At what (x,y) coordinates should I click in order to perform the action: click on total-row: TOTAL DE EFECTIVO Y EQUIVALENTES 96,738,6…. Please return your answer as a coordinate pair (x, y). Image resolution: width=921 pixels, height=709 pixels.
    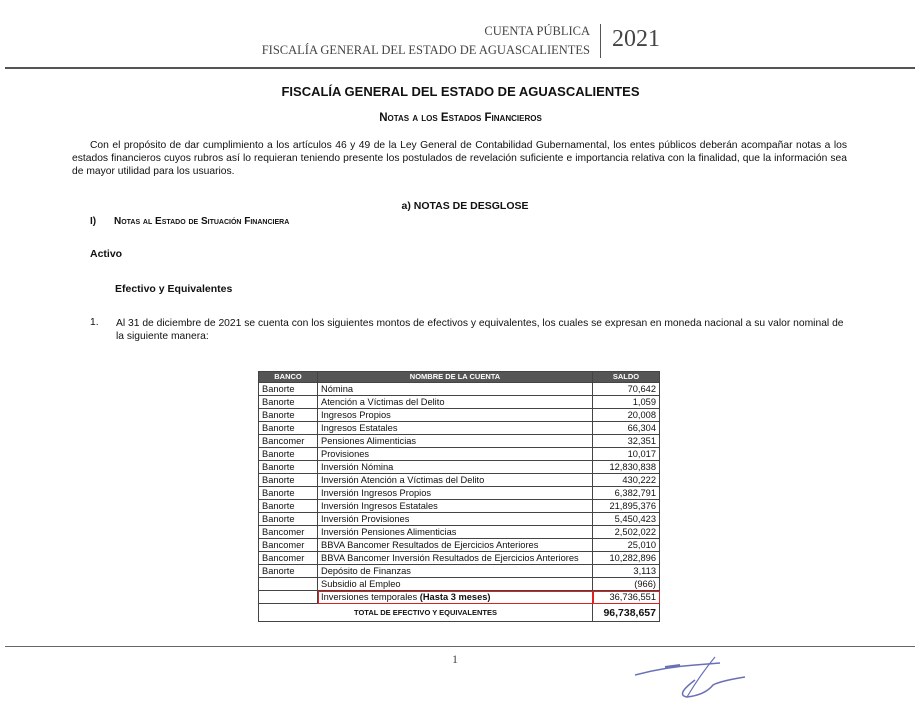
    Looking at the image, I should click on (459, 612).